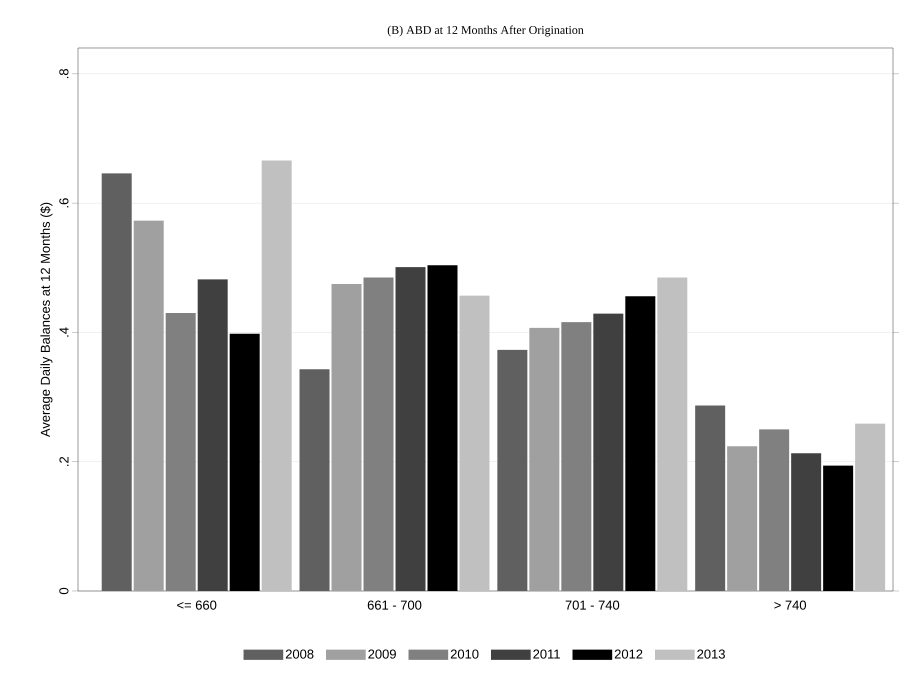 The height and width of the screenshot is (675, 899). What do you see at coordinates (486, 30) in the screenshot?
I see `chart-title: (B) ABD at 12 Months After Origination` at bounding box center [486, 30].